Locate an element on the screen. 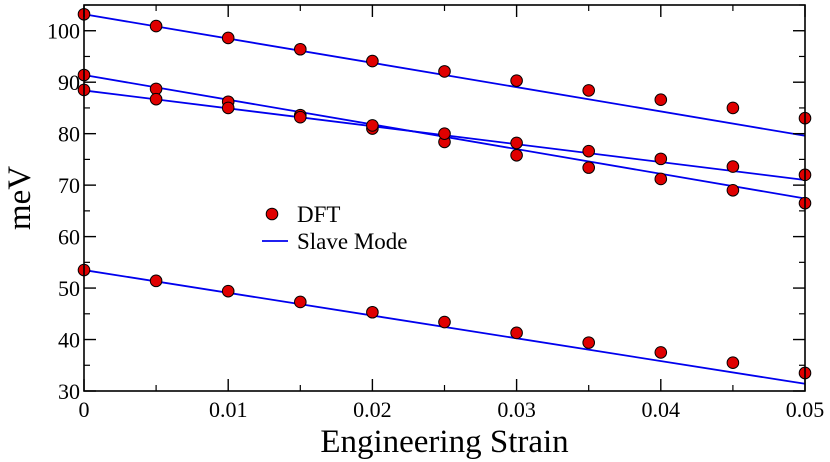 The image size is (830, 462). x-tick-label: 0 is located at coordinates (84, 409).